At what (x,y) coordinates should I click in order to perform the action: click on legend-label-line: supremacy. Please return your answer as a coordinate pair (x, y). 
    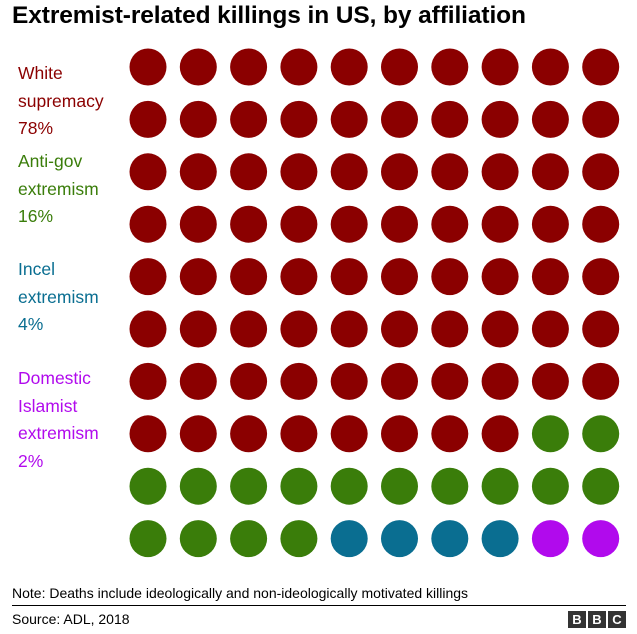
    Looking at the image, I should click on (61, 100).